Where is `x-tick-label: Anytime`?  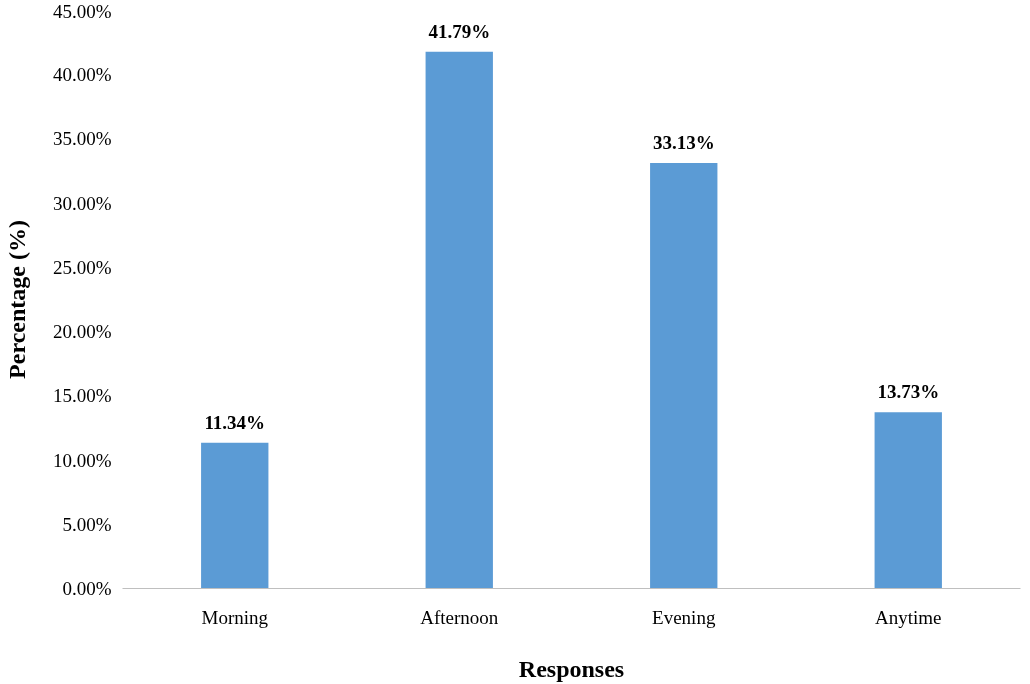 x-tick-label: Anytime is located at coordinates (908, 617).